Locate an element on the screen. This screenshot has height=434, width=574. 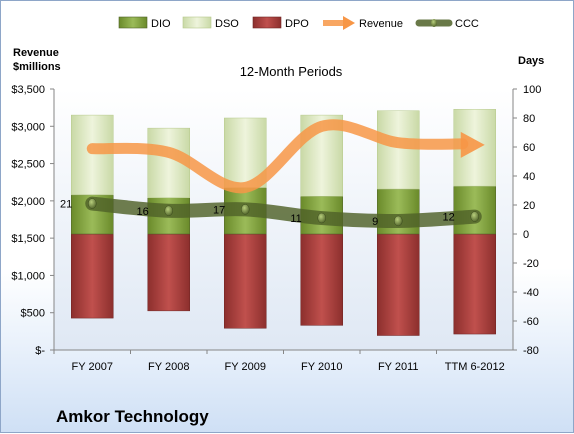
right-tick-label: 80 is located at coordinates (529, 119).